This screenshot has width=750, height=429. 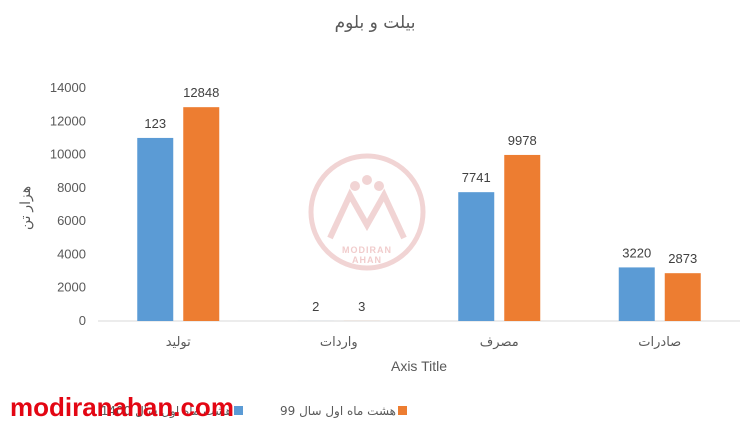 What do you see at coordinates (68, 120) in the screenshot?
I see `y-tick-label: 12000` at bounding box center [68, 120].